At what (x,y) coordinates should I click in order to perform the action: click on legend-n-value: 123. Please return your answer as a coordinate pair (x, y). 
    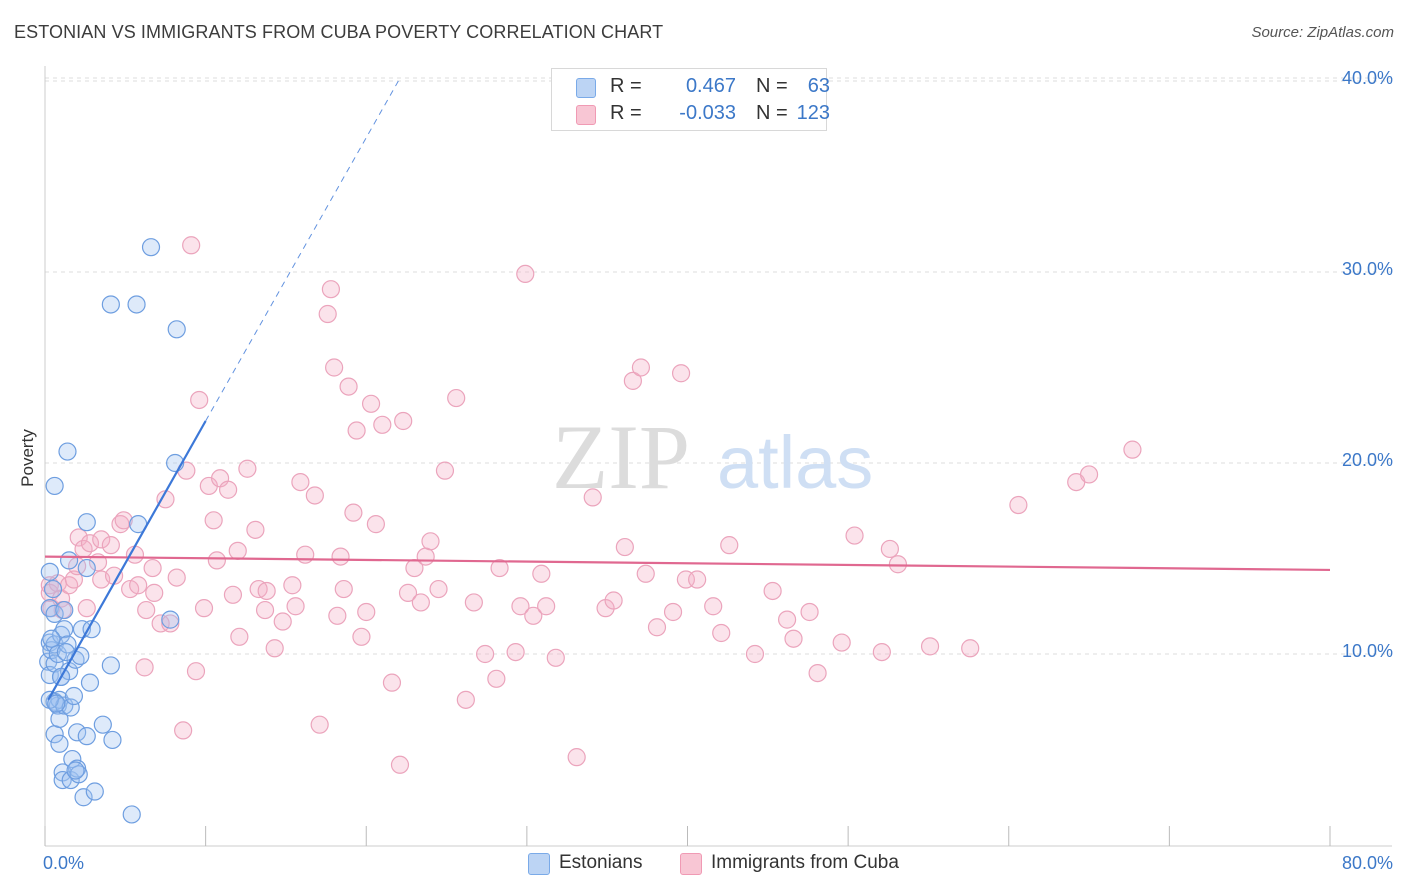
    Looking at the image, I should click on (813, 113).